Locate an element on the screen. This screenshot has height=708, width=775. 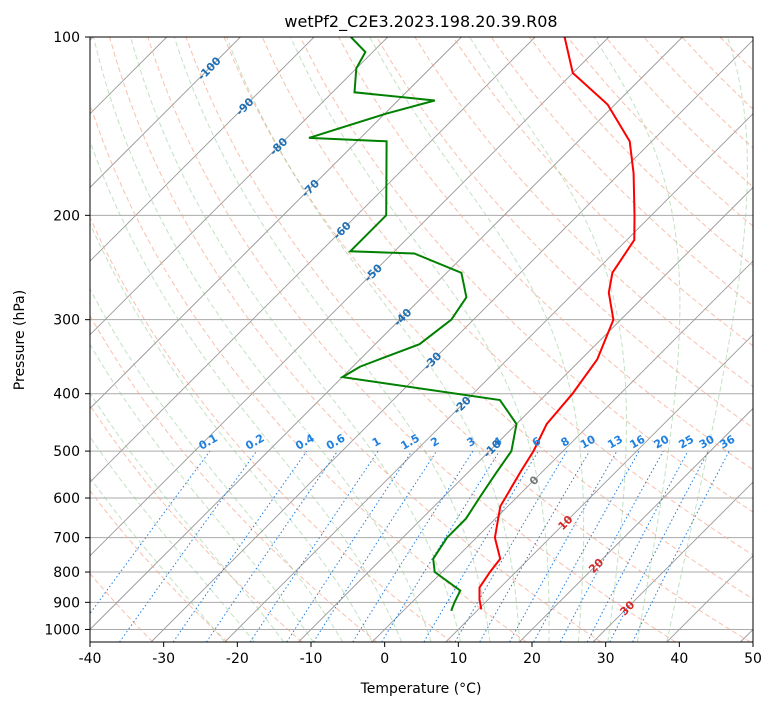
isotherm-label: -60 is located at coordinates (342, 230).